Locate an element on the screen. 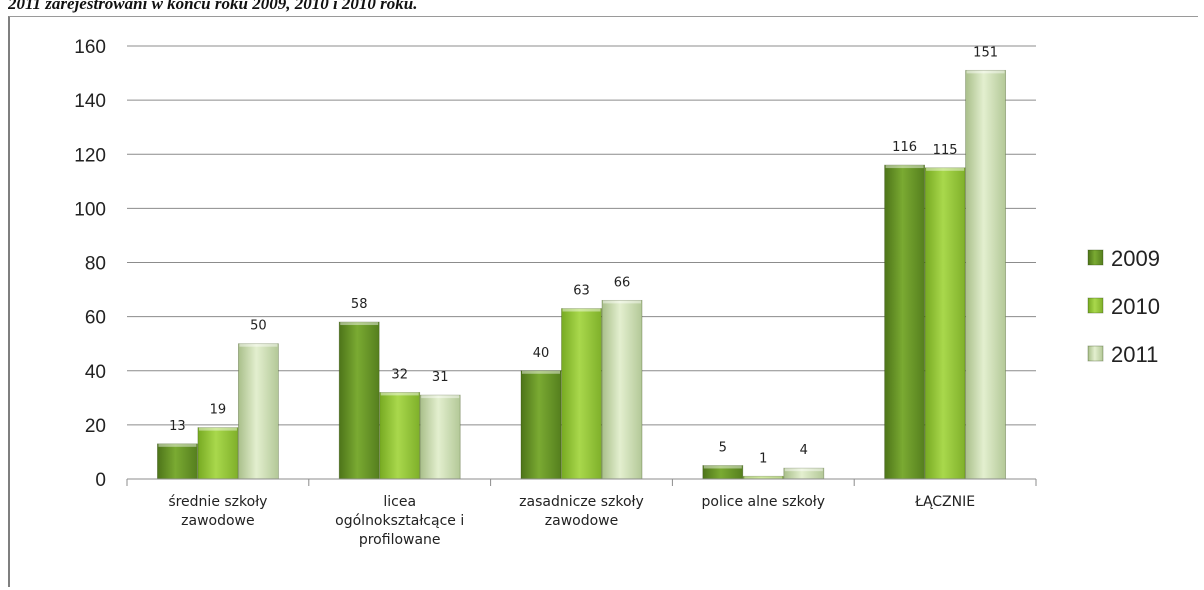  data-label: 31 is located at coordinates (440, 377).